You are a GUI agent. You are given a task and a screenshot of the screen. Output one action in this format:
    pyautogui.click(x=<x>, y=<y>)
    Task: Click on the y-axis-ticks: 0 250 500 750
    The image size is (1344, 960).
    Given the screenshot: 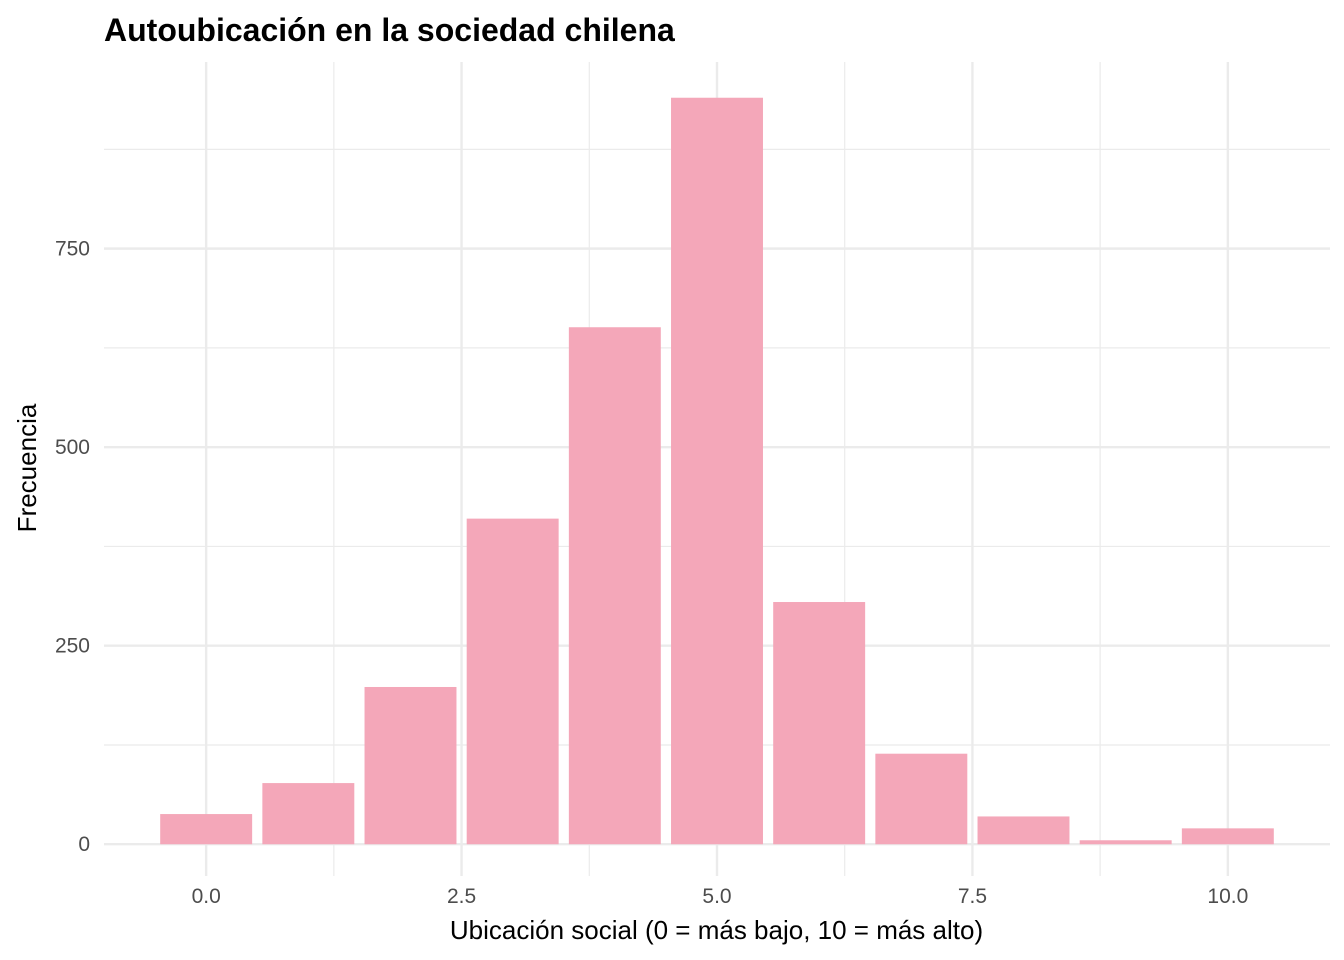 What is the action you would take?
    pyautogui.click(x=72, y=547)
    